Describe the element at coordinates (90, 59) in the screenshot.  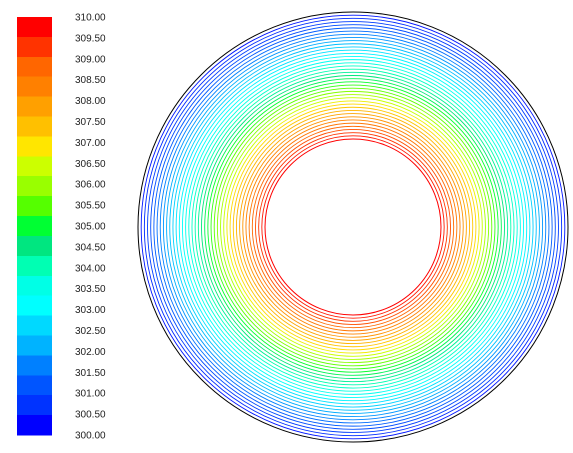
I see `colorbar-tick-label: 309.00` at that location.